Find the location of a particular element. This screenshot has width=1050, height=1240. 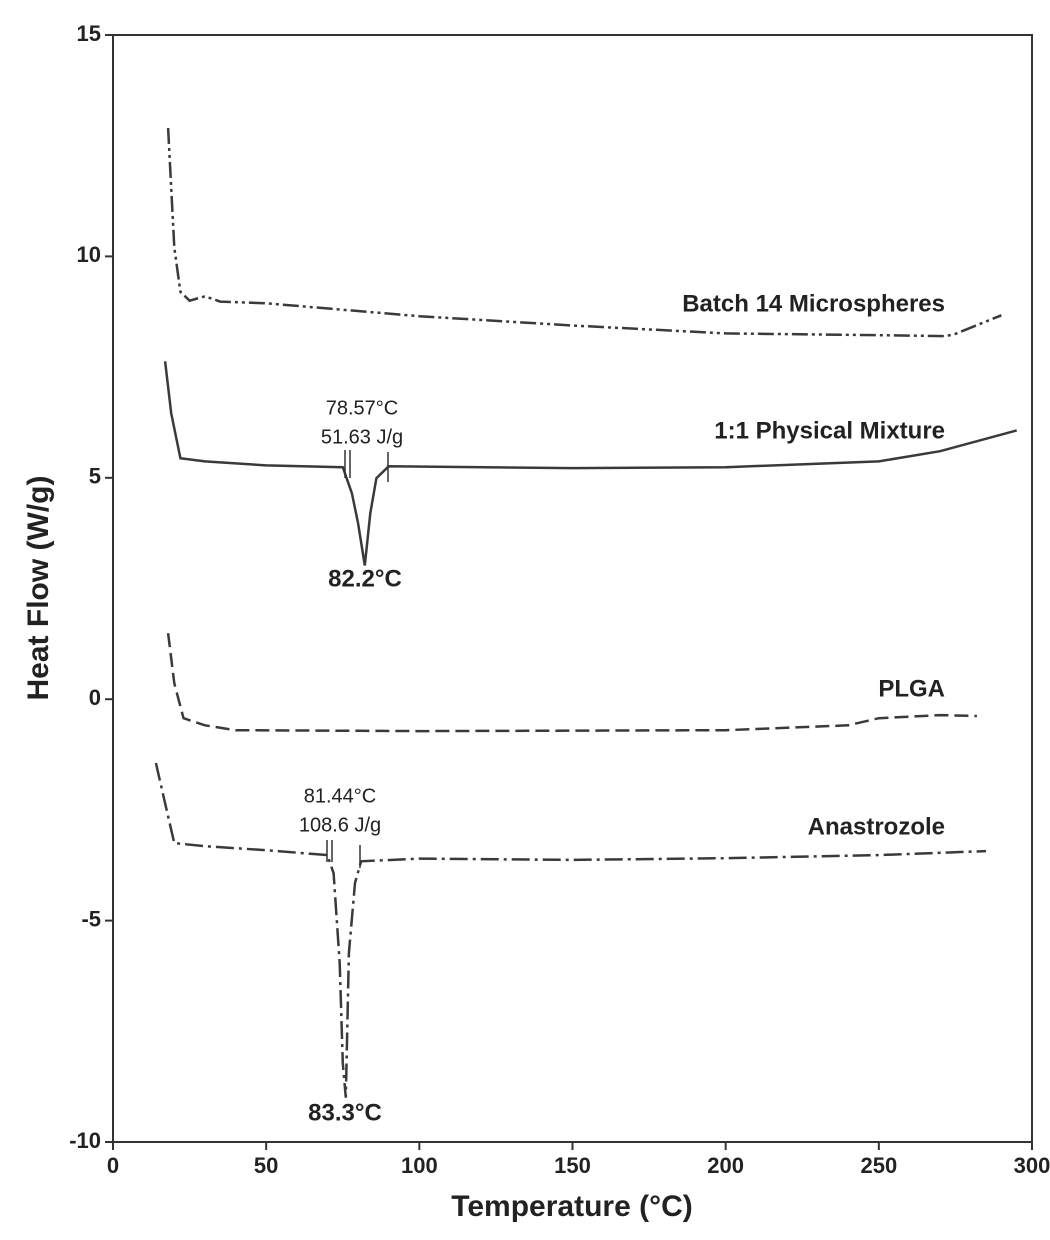

x-tick-label: 50 is located at coordinates (266, 1165).